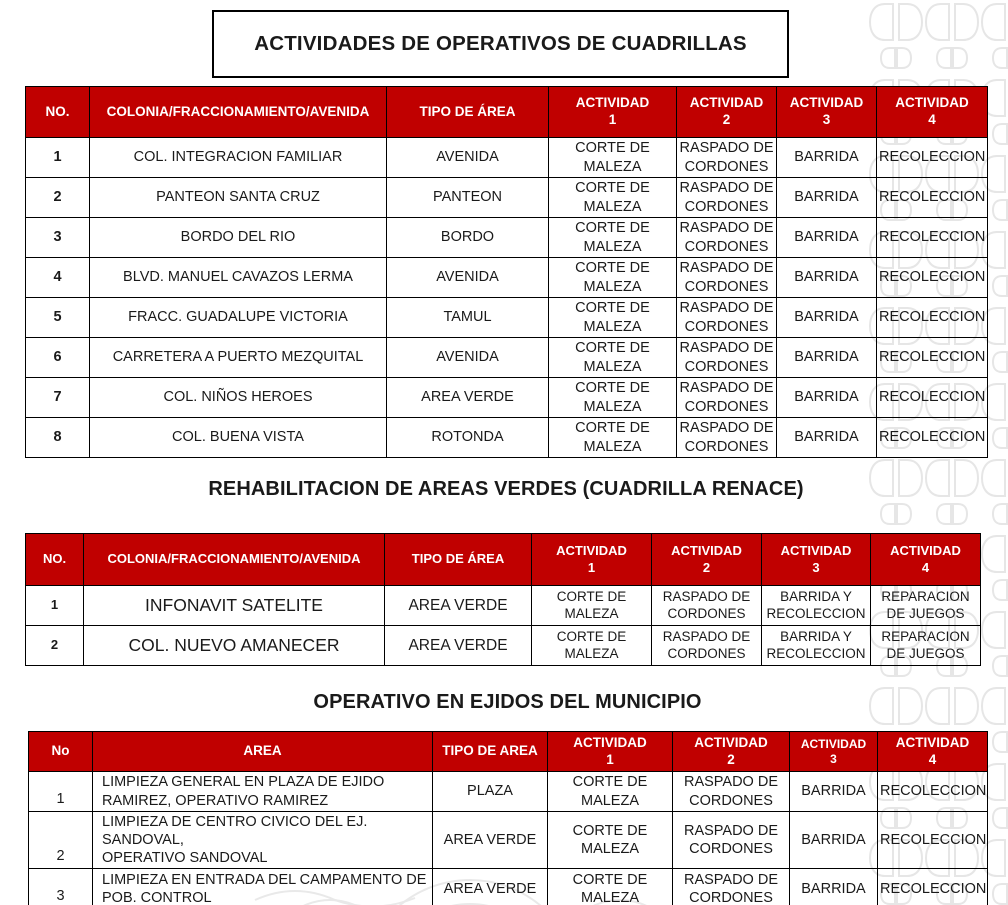 The image size is (1008, 905). I want to click on table-cell: 5, so click(57, 317).